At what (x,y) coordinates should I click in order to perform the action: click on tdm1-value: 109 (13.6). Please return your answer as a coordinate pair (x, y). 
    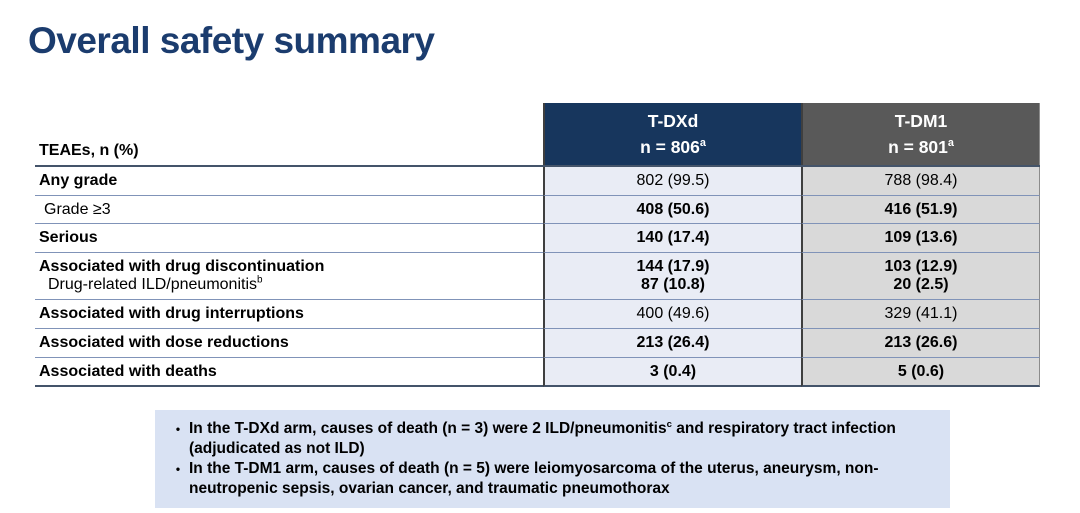
    Looking at the image, I should click on (920, 238).